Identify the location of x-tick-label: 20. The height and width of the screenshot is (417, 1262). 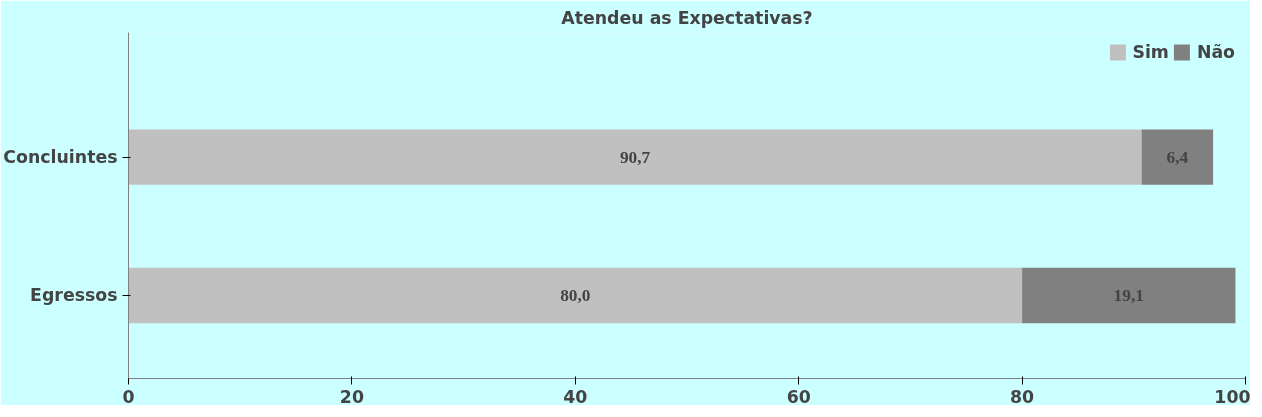
(351, 396).